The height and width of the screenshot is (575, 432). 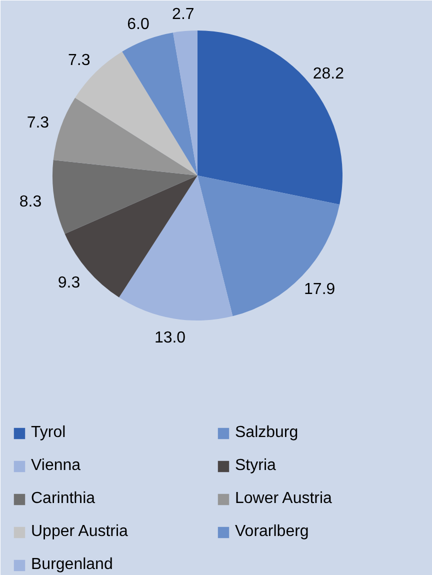 What do you see at coordinates (80, 532) in the screenshot?
I see `legend-label: Upper Austria` at bounding box center [80, 532].